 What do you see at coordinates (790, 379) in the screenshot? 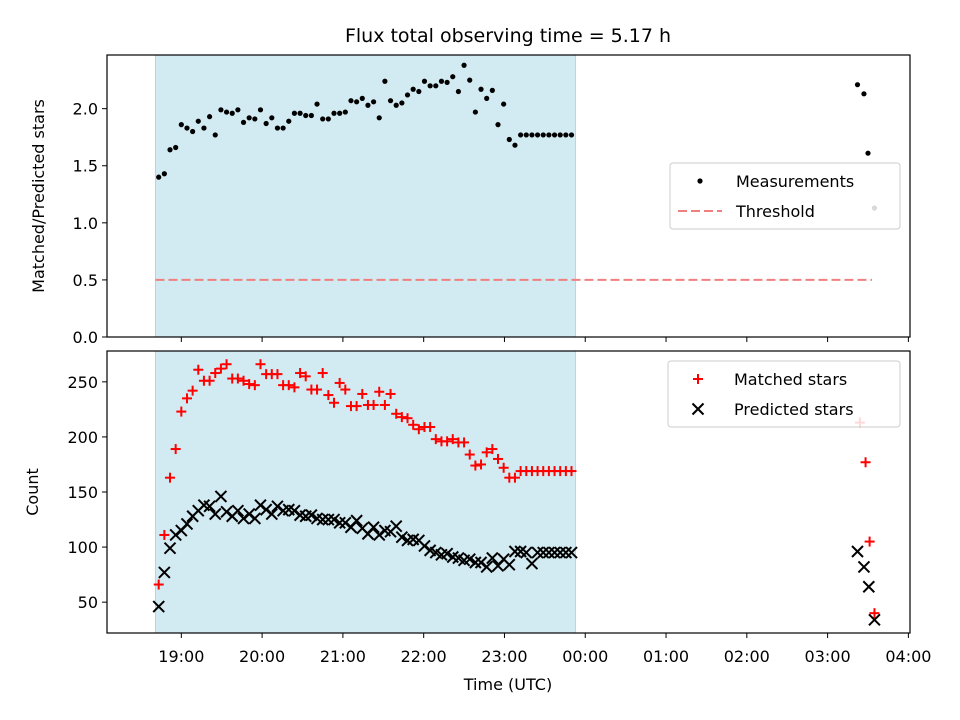
I see `legend-label: Matched stars` at bounding box center [790, 379].